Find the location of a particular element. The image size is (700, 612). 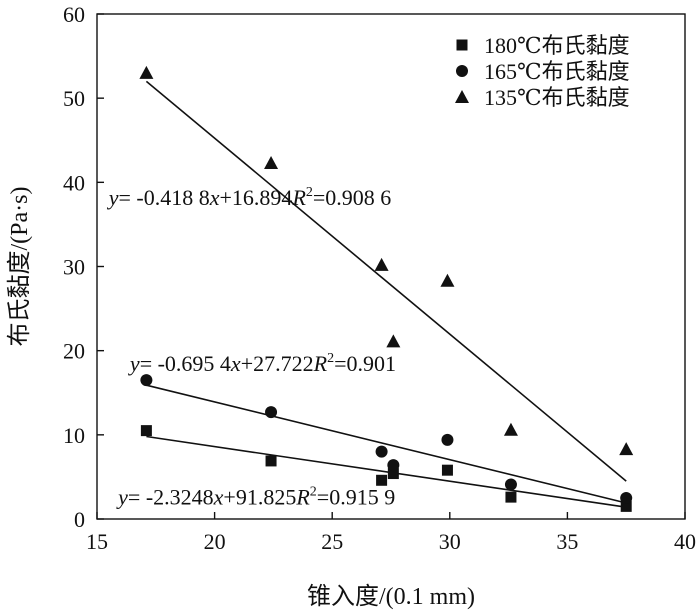

x-tick-label: 40 is located at coordinates (685, 541).